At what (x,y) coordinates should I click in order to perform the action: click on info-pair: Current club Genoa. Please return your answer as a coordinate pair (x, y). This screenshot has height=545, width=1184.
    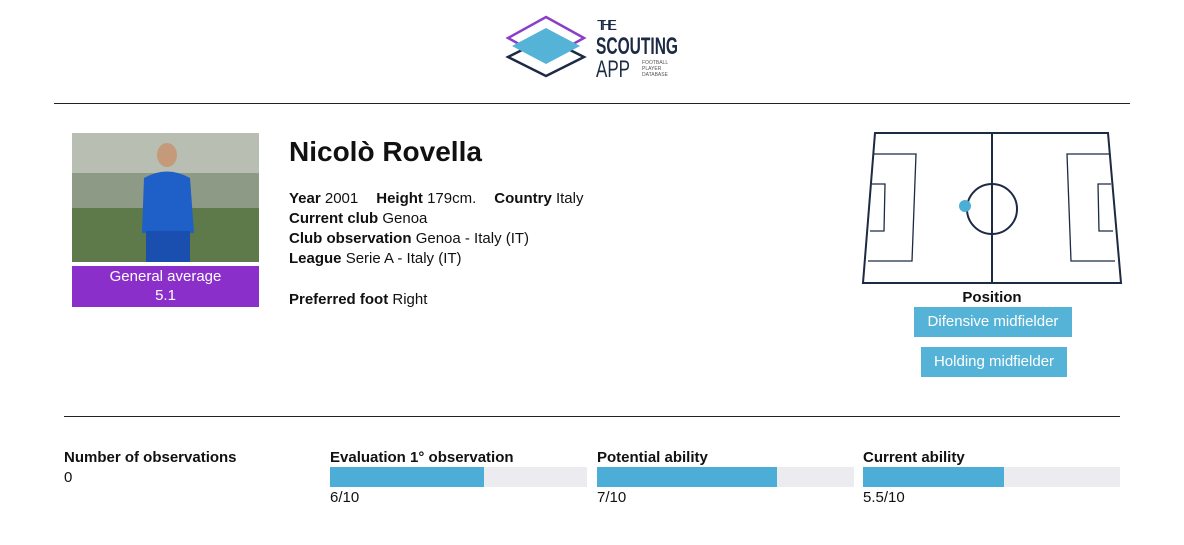
    Looking at the image, I should click on (358, 218).